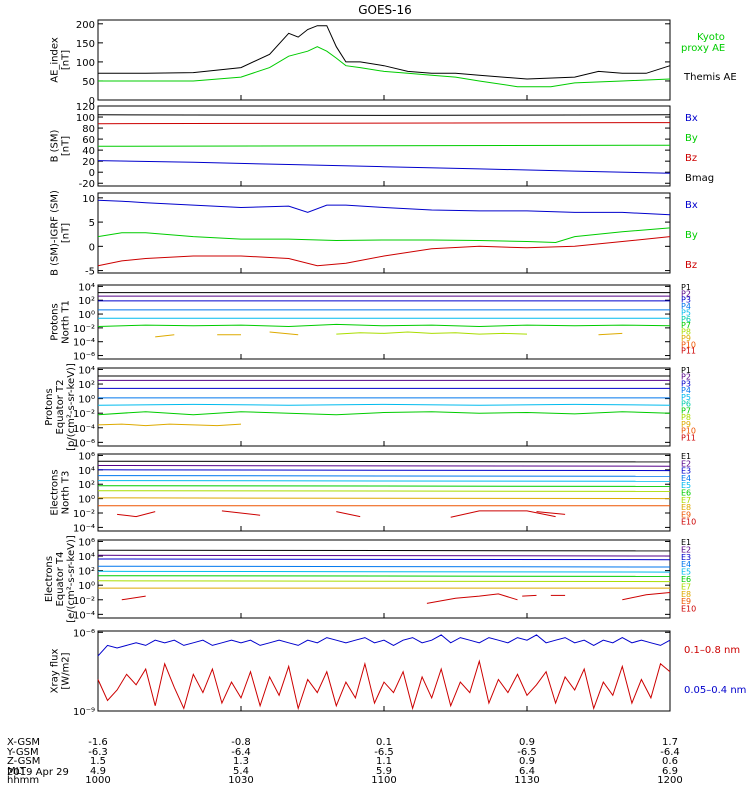 Image resolution: width=750 pixels, height=800 pixels. What do you see at coordinates (384, 771) in the screenshot?
I see `ephemeris-value: 5.9` at bounding box center [384, 771].